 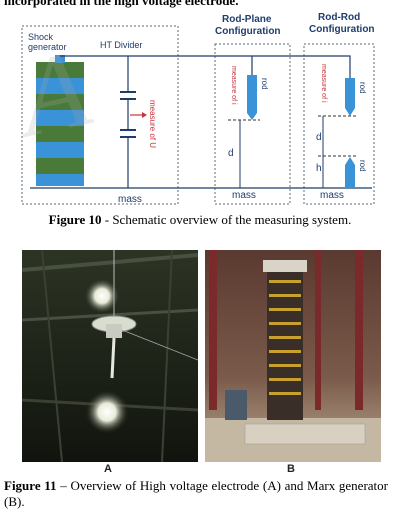 I want to click on rod-plane-d-label: d, so click(x=231, y=153).